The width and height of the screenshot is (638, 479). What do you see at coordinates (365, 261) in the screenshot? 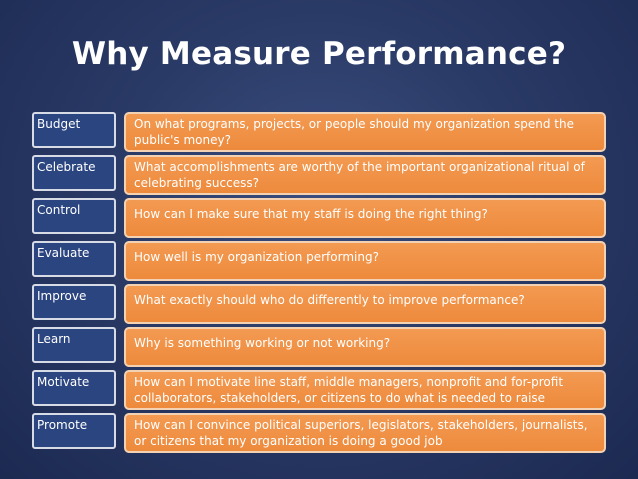
I see `description-evaluate: How well is my organization performing?` at bounding box center [365, 261].